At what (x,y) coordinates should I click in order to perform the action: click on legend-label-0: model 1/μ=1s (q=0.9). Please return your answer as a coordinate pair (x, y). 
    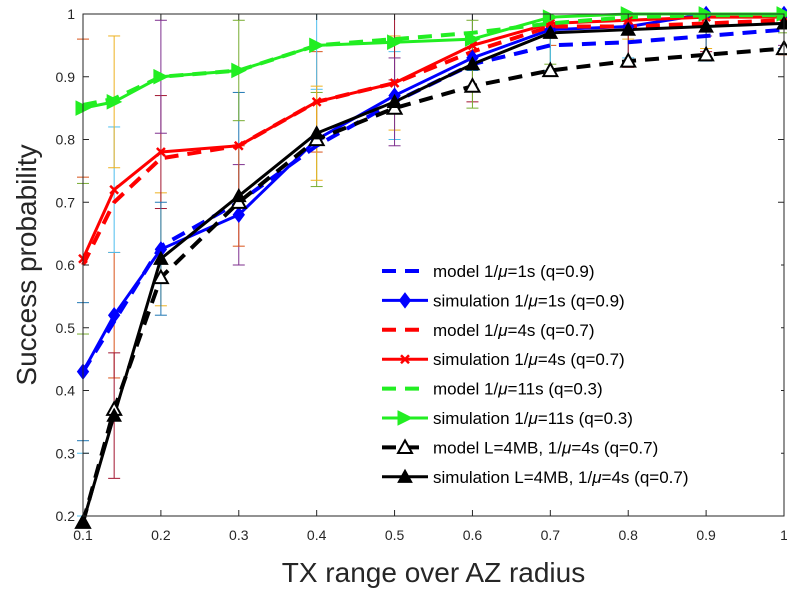
    Looking at the image, I should click on (513, 271).